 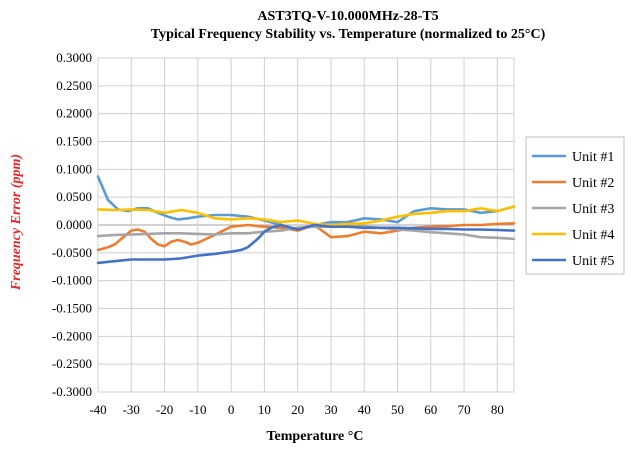 What do you see at coordinates (430, 409) in the screenshot?
I see `x-tick-label: 60` at bounding box center [430, 409].